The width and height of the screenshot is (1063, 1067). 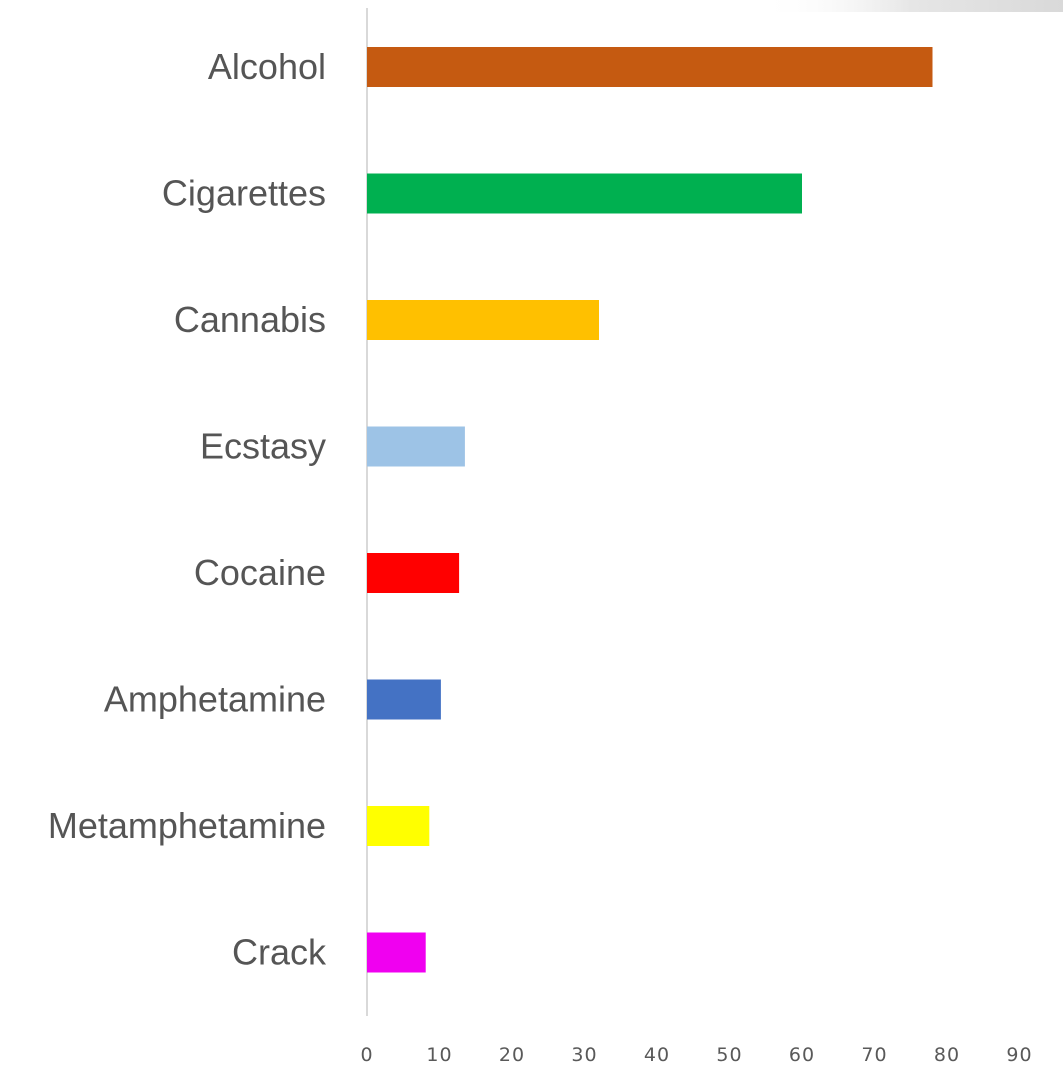 I want to click on category-label-cigarettes: Cigarettes, so click(x=244, y=193).